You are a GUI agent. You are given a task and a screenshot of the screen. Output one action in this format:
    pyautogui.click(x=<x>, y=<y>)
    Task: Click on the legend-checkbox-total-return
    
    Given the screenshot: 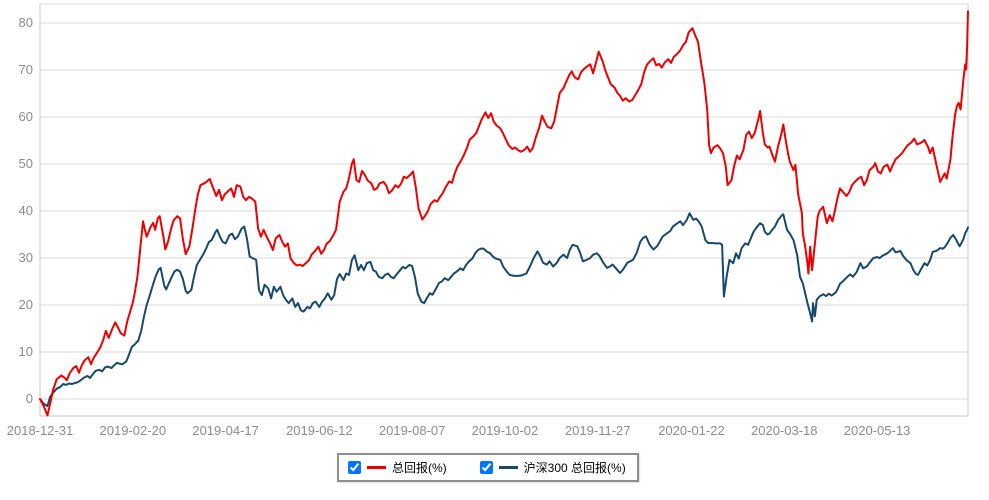 What is the action you would take?
    pyautogui.click(x=354, y=467)
    